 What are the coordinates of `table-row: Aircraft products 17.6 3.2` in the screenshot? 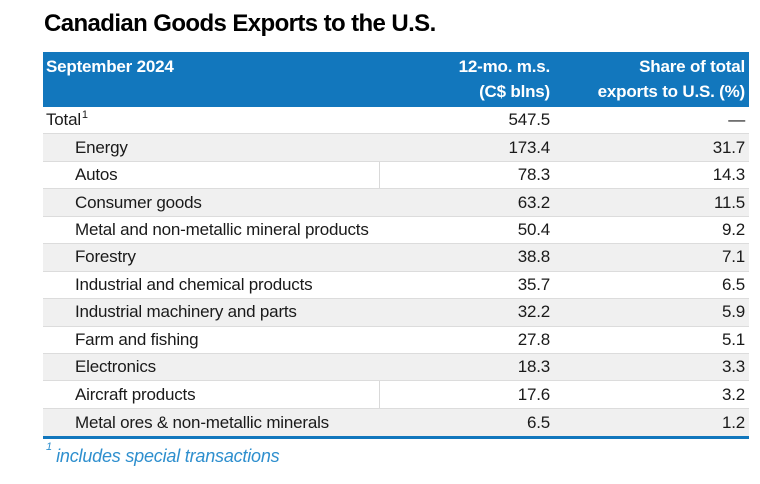 It's located at (396, 395).